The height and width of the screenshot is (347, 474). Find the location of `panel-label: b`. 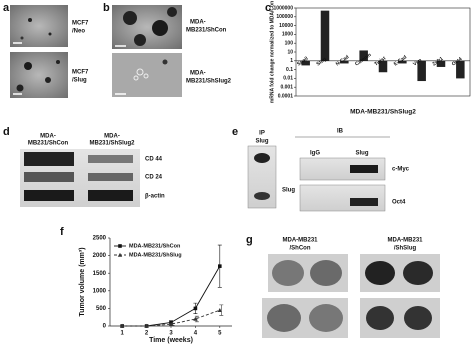

panel-label: b is located at coordinates (106, 8).